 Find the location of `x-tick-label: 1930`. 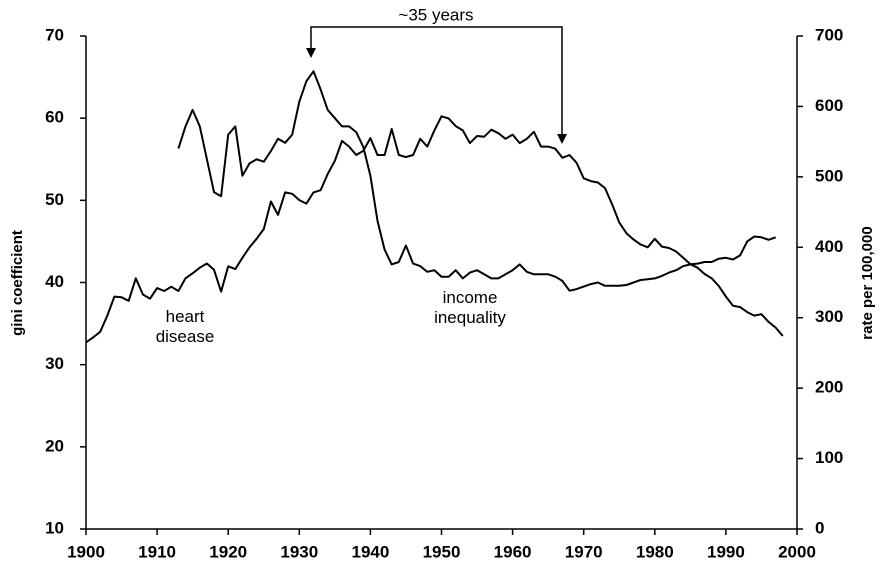

x-tick-label: 1930 is located at coordinates (299, 551).